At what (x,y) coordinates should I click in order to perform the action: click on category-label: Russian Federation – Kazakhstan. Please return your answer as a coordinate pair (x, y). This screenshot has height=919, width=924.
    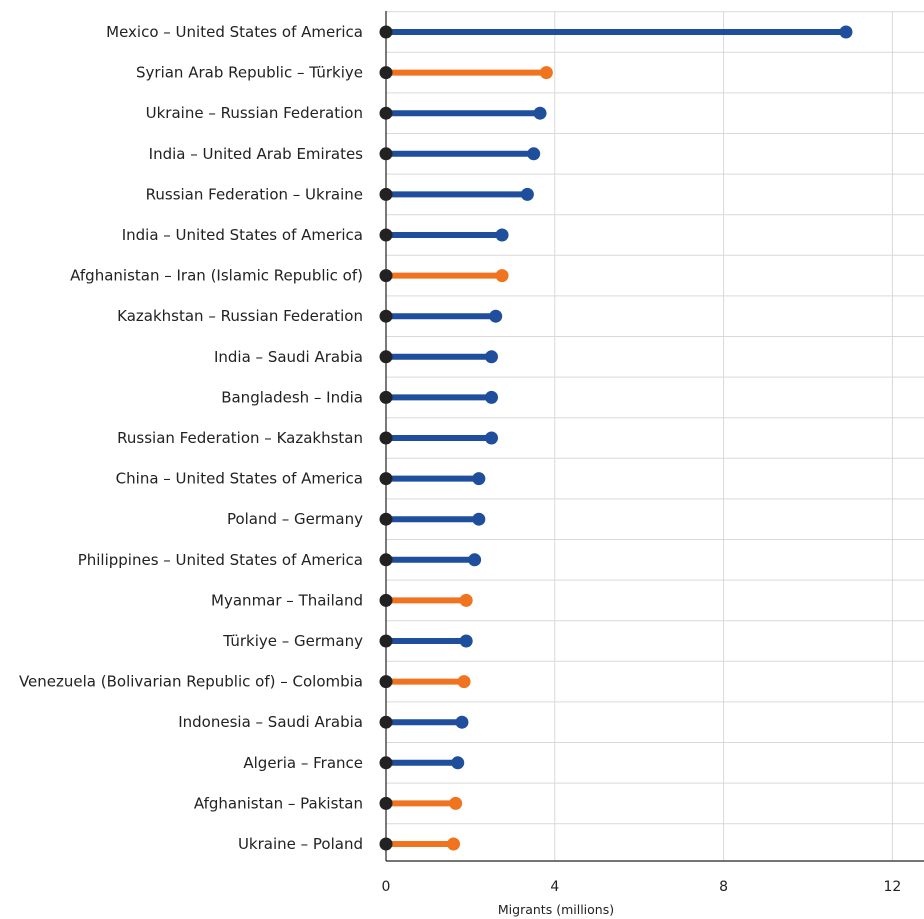
    Looking at the image, I should click on (240, 438).